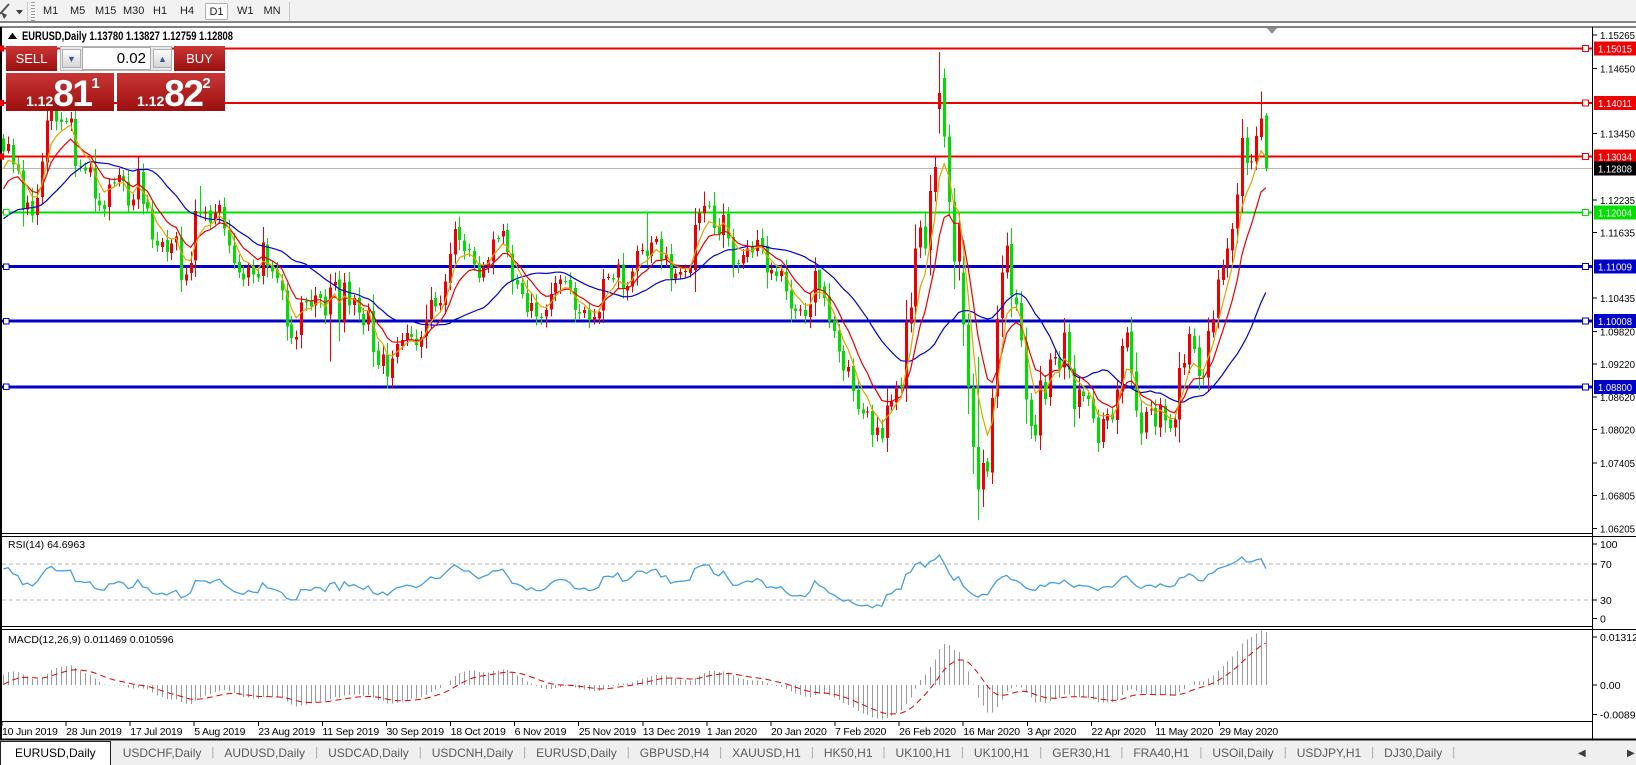 The image size is (1636, 765). I want to click on svg-text: 26 Feb 2020, so click(927, 732).